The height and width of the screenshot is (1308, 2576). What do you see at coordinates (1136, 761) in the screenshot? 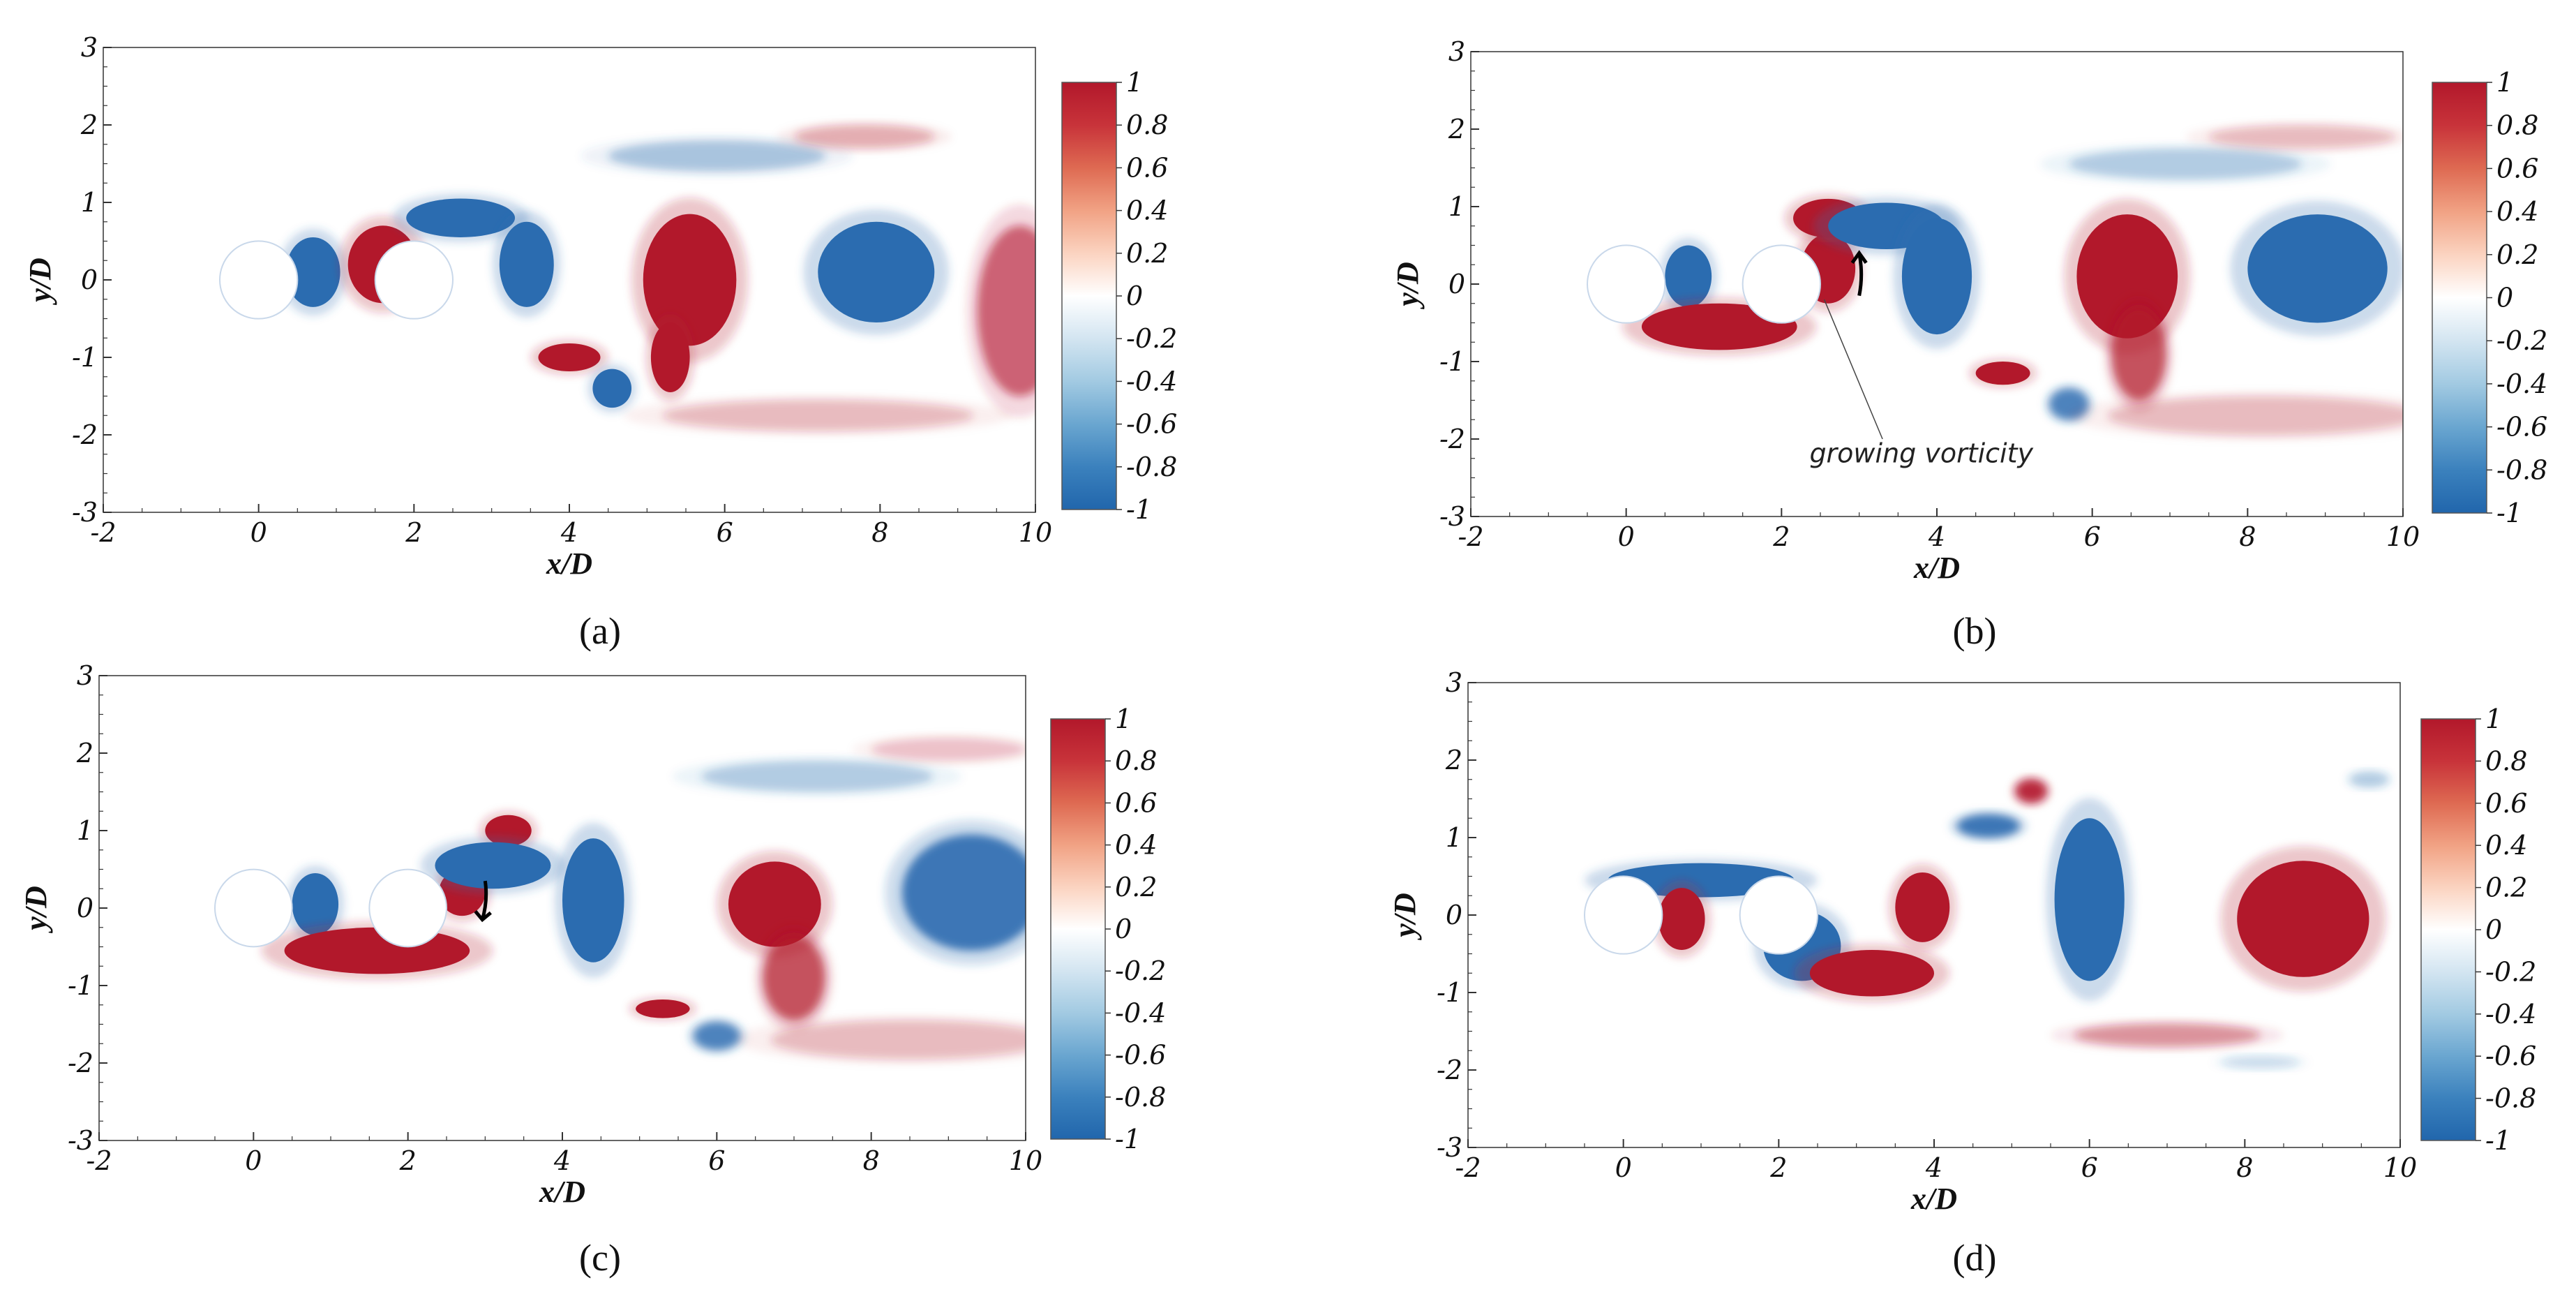
I see `colorbar-tick-label: 0.8` at bounding box center [1136, 761].